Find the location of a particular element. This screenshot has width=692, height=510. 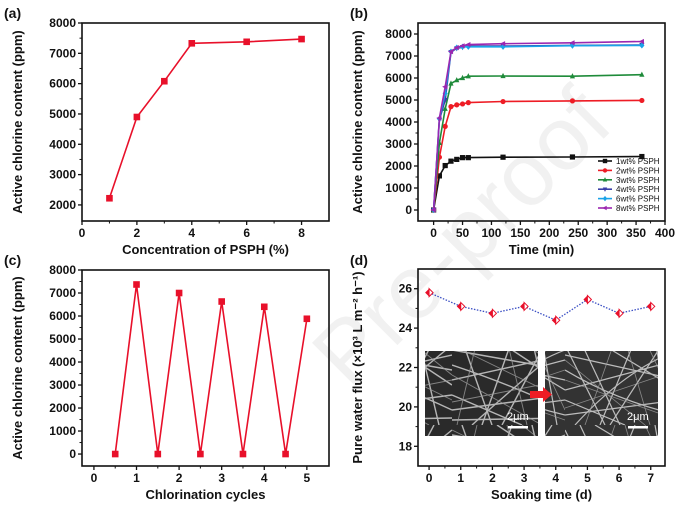

x-tick-label: 200 is located at coordinates (549, 233).